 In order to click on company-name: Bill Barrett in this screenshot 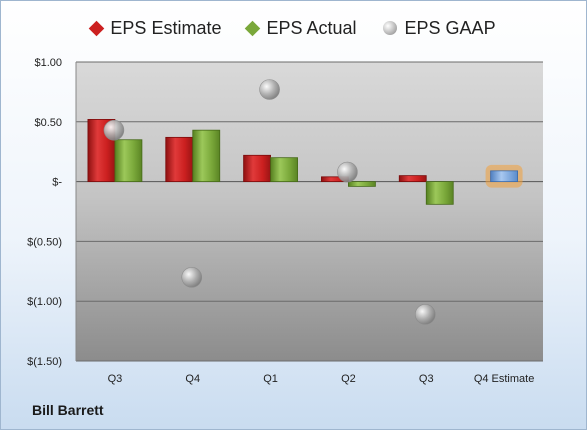, I will do `click(68, 410)`.